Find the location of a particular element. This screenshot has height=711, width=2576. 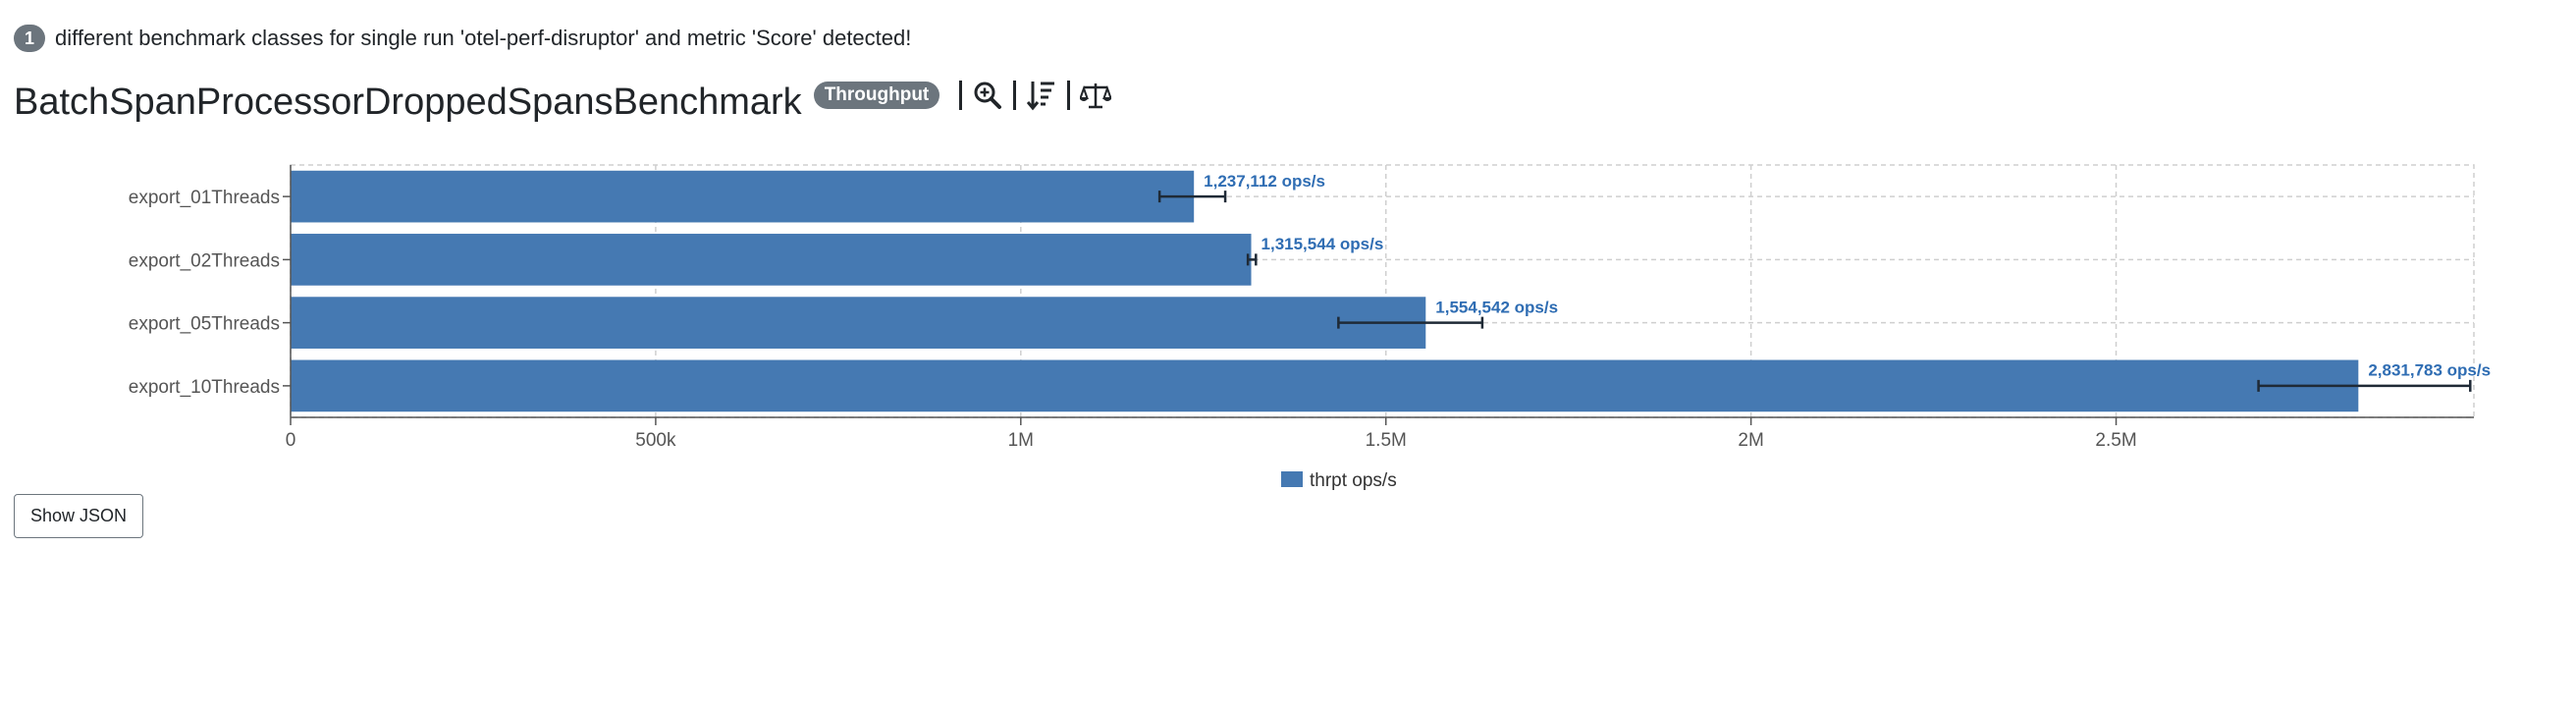

y-tick-label: export_05Threads is located at coordinates (204, 324).